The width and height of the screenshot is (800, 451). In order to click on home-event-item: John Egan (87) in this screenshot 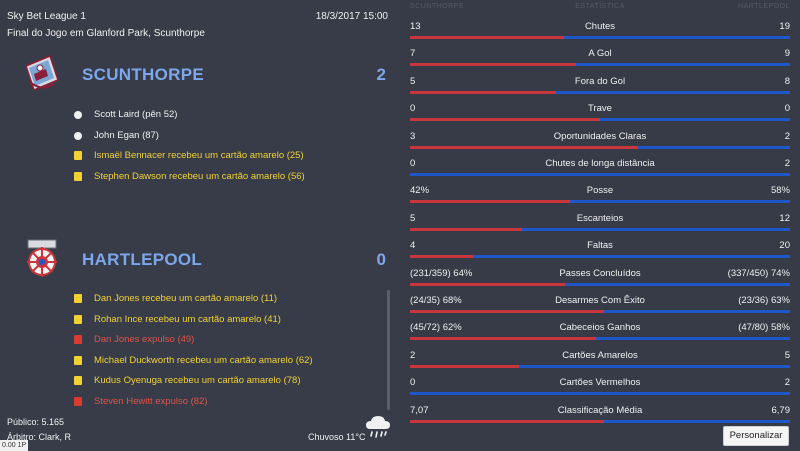, I will do `click(229, 138)`.